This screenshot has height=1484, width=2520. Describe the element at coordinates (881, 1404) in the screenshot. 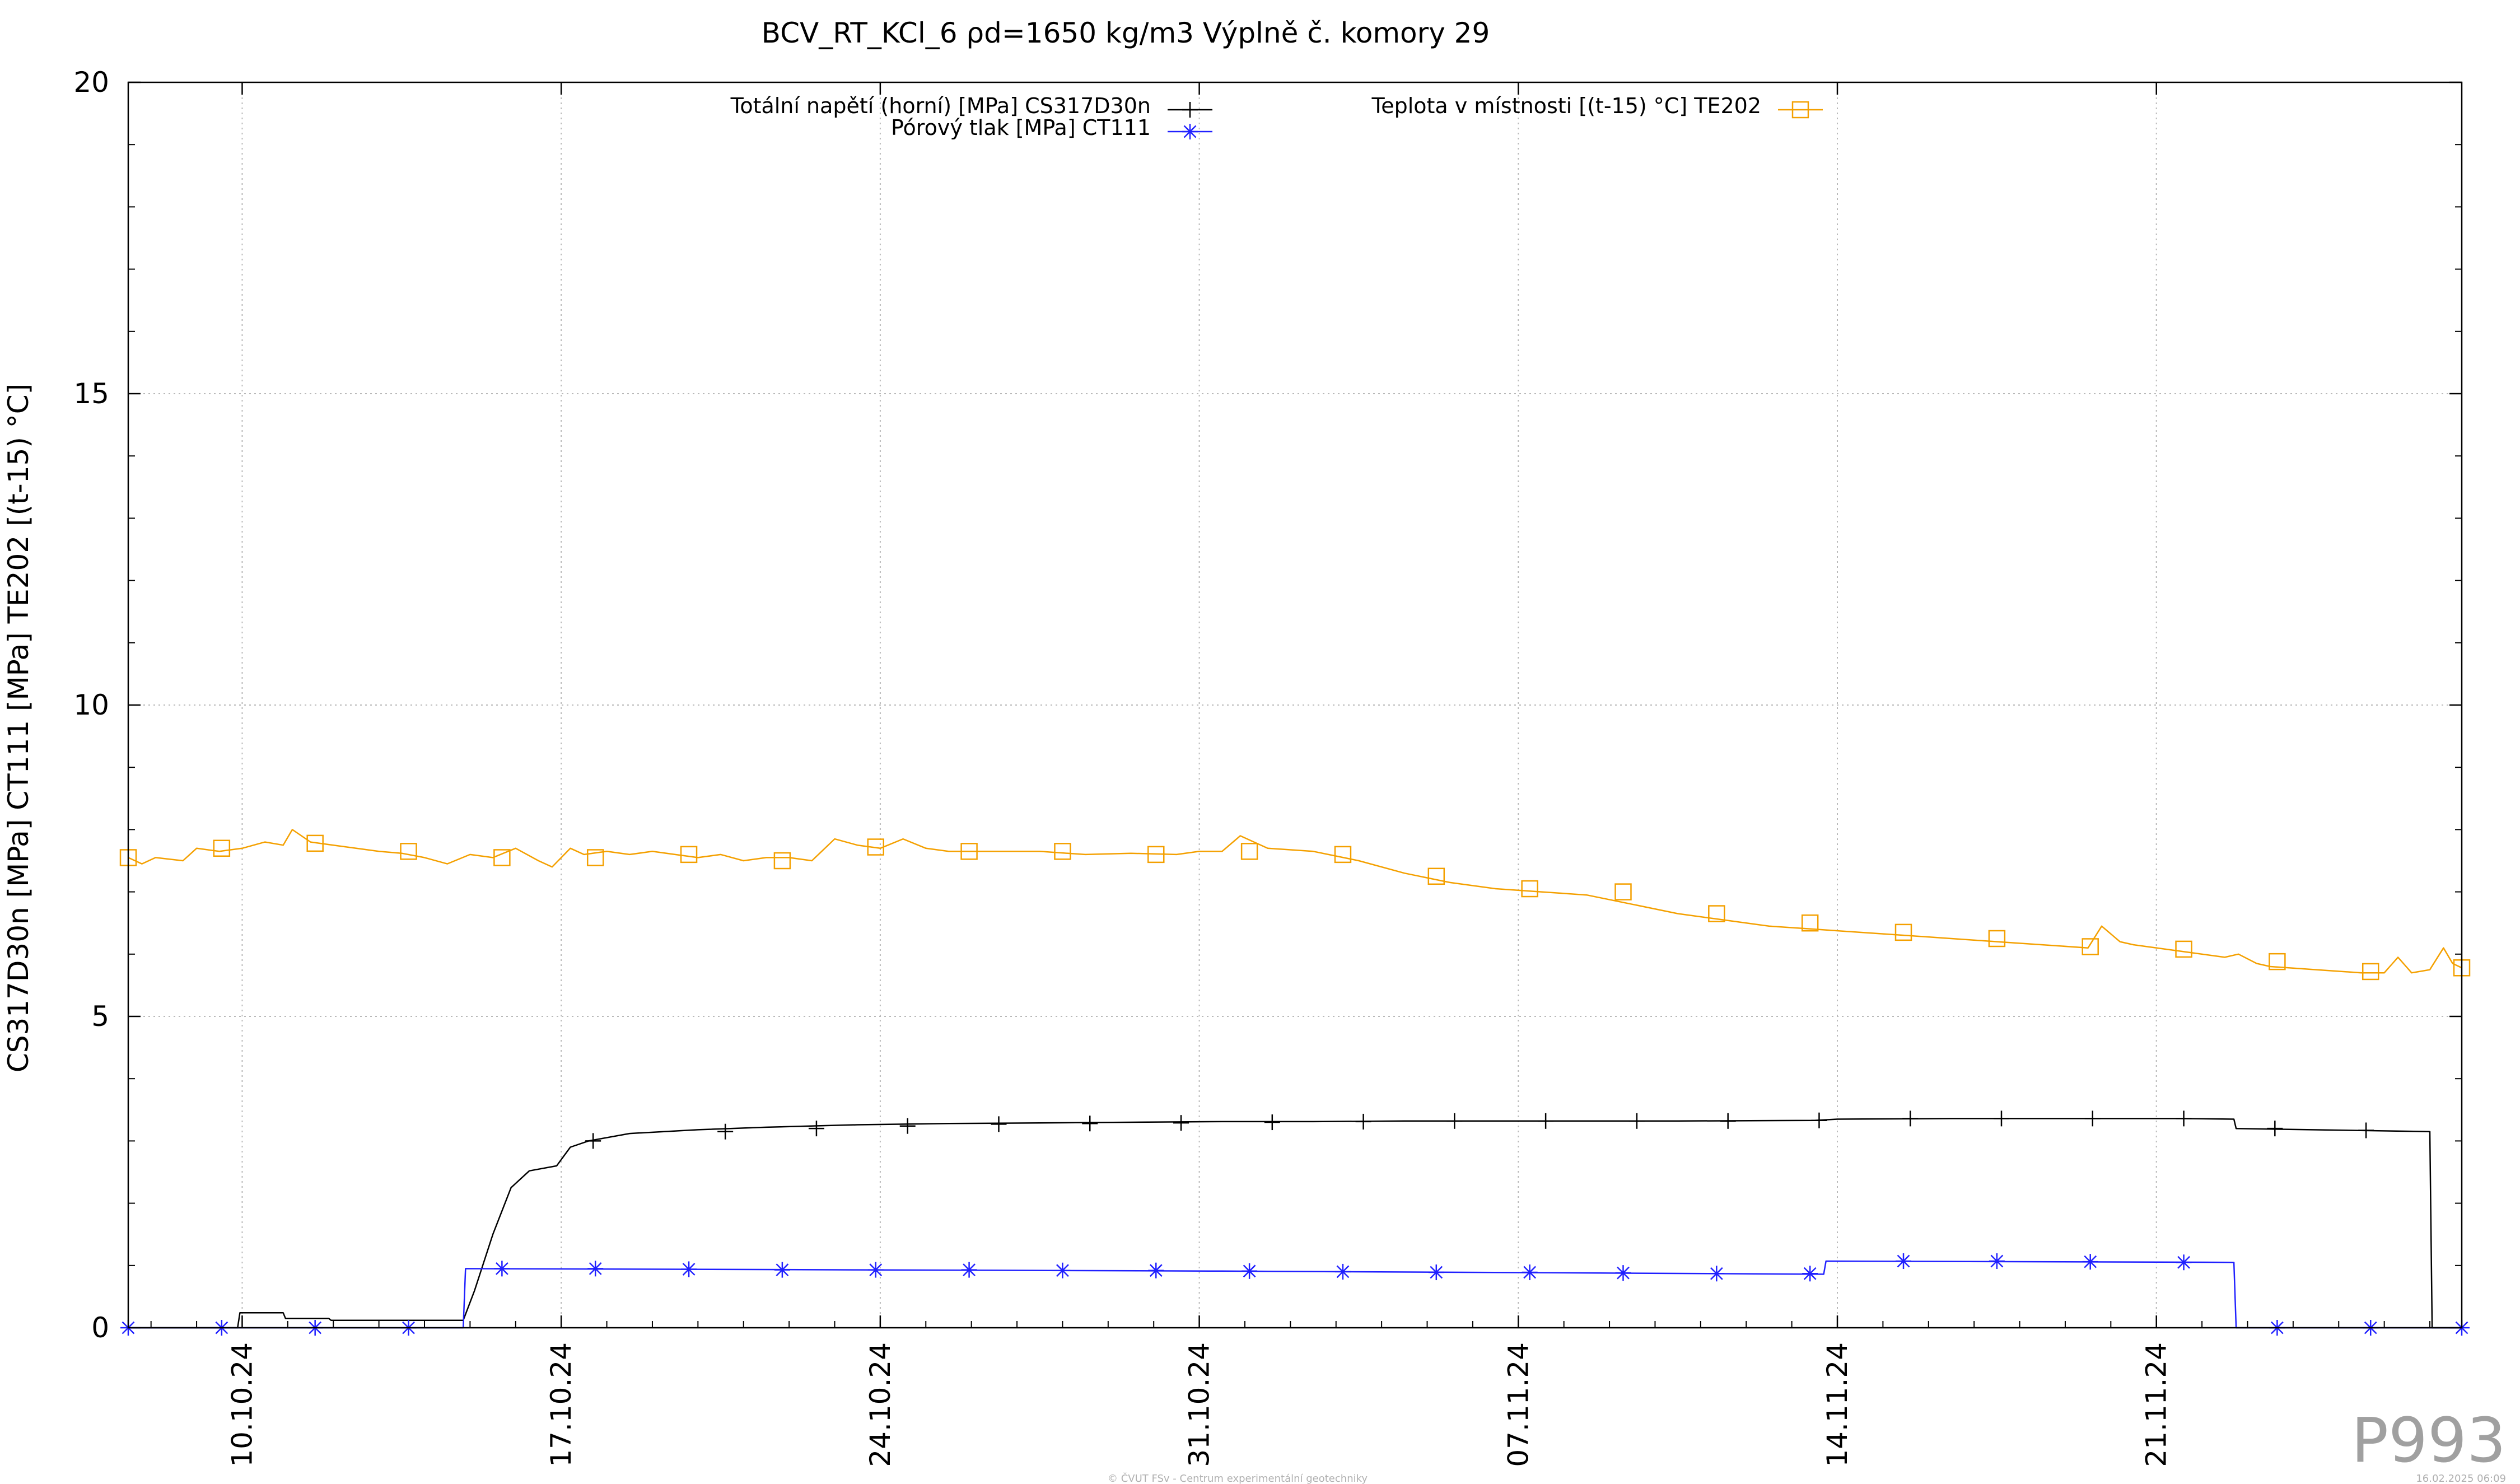

I see `x-tick-label: 24.10.24` at that location.